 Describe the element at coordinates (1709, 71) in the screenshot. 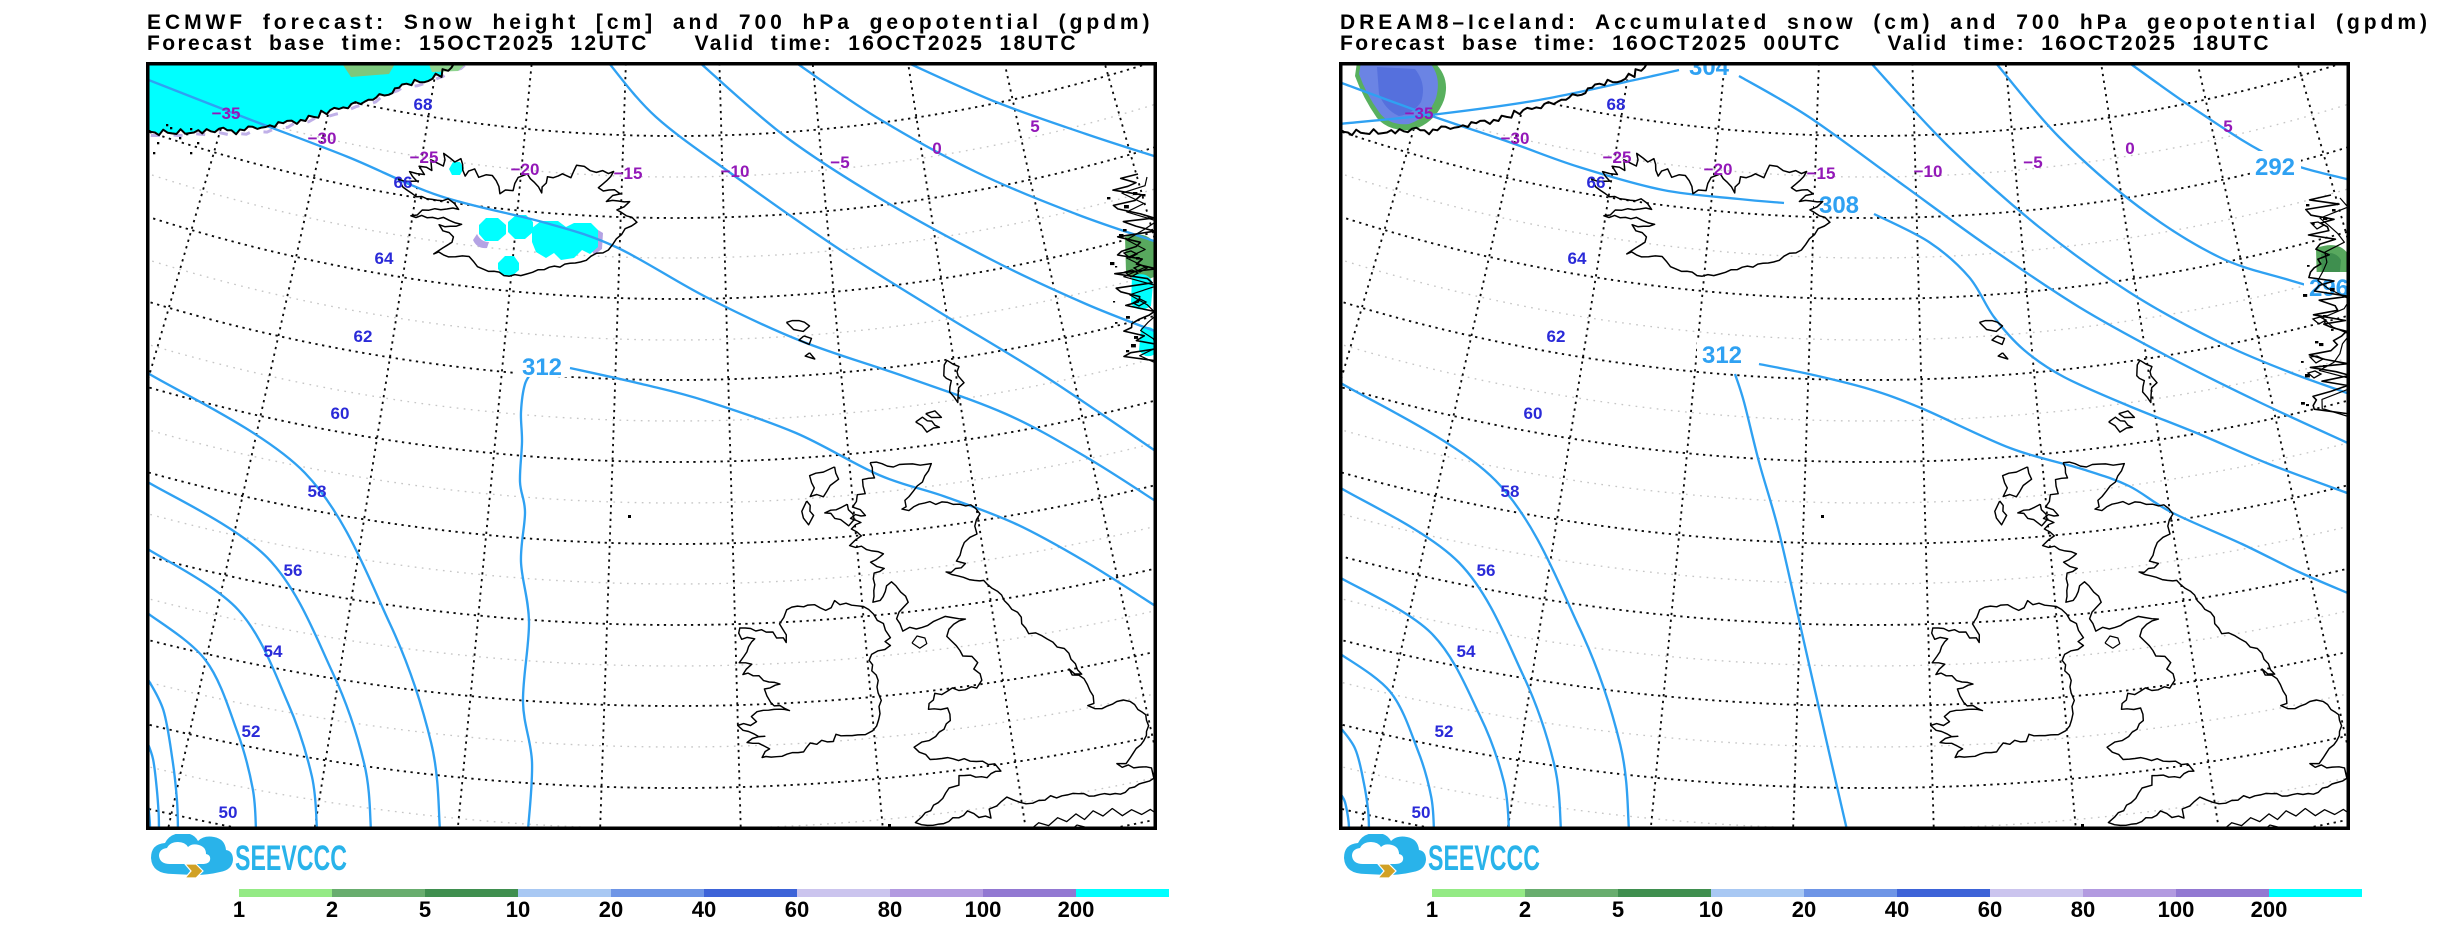

I see `svg-text: 304` at that location.